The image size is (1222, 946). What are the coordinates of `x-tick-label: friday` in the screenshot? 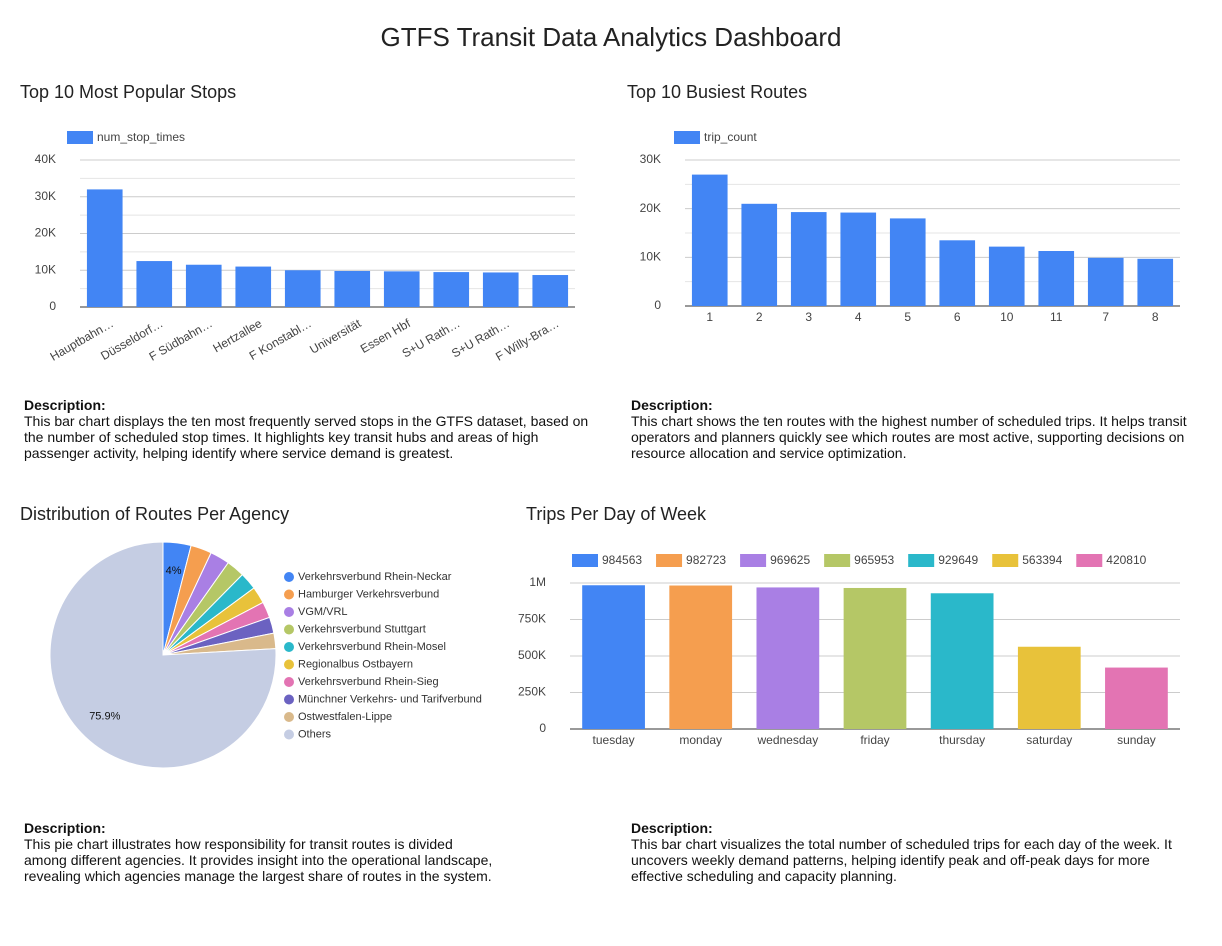 It's located at (874, 740).